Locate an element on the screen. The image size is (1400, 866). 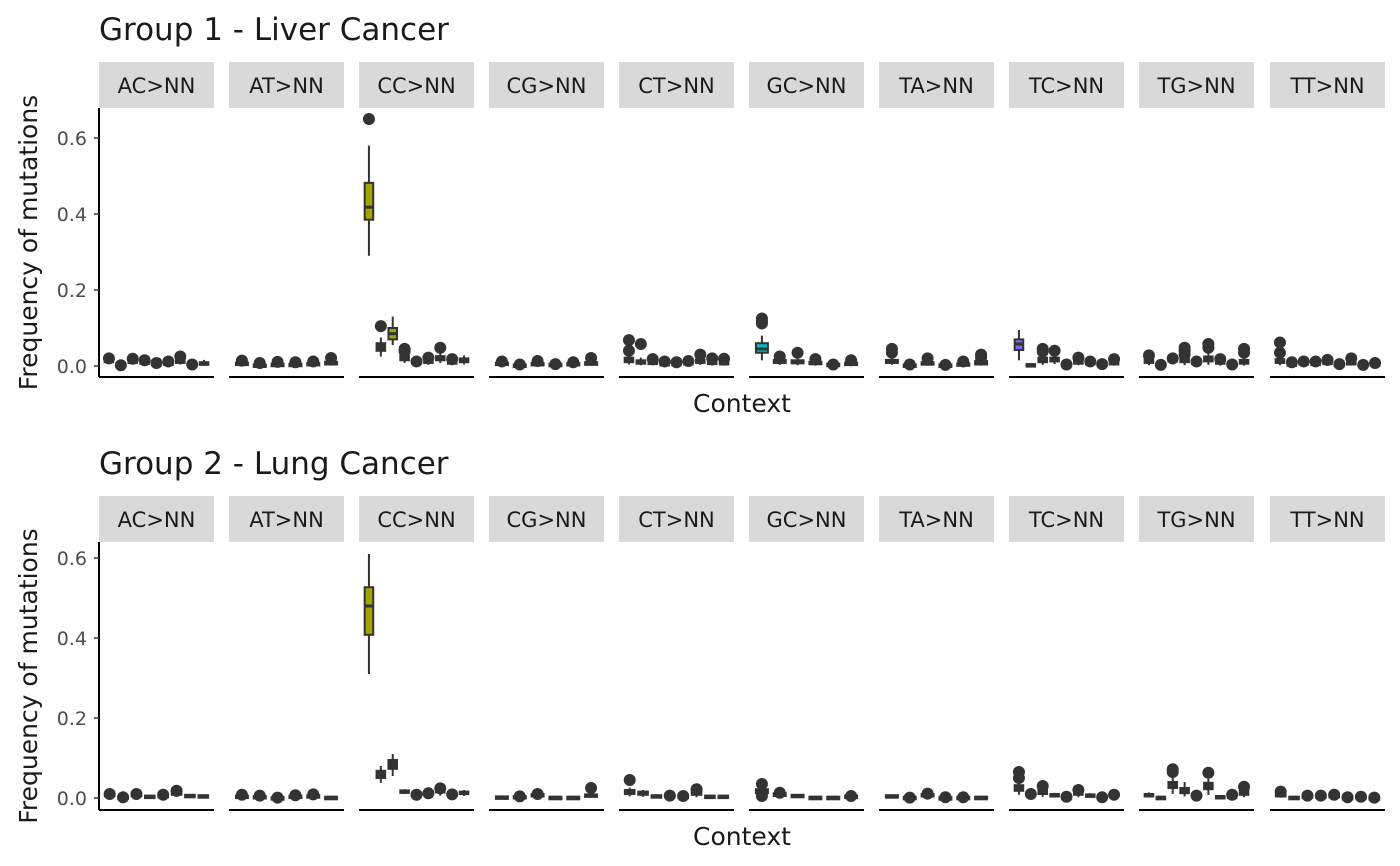
facet-ct-nn: CT>NN is located at coordinates (676, 220).